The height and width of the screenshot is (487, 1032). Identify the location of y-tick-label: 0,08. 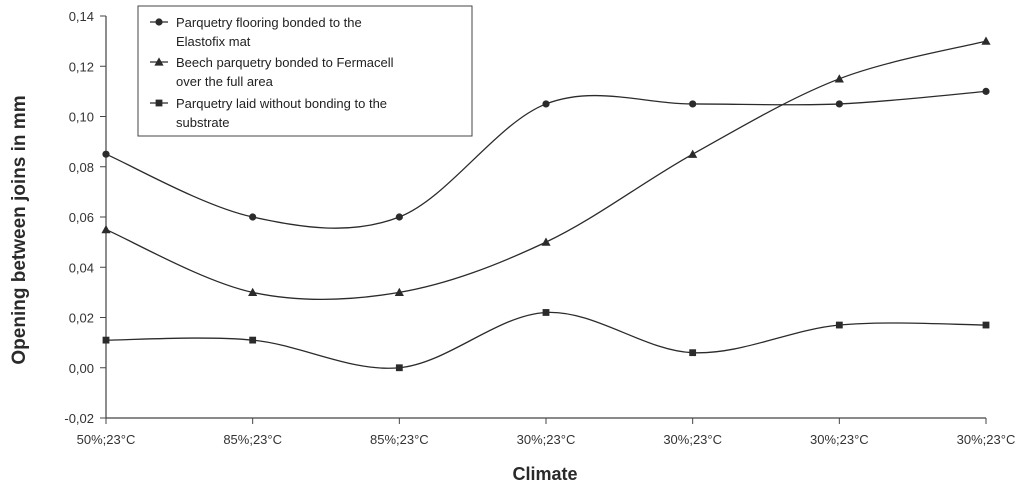
(81, 167).